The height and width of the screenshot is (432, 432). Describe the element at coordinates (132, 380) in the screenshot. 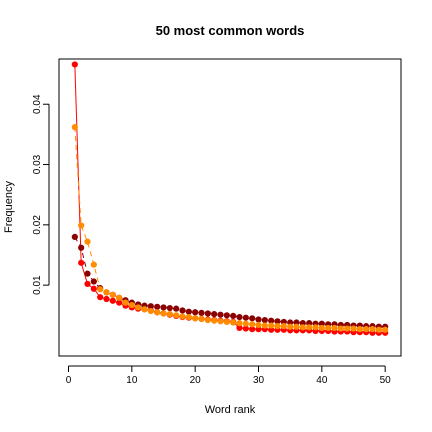

I see `x-tick-label: 10` at that location.